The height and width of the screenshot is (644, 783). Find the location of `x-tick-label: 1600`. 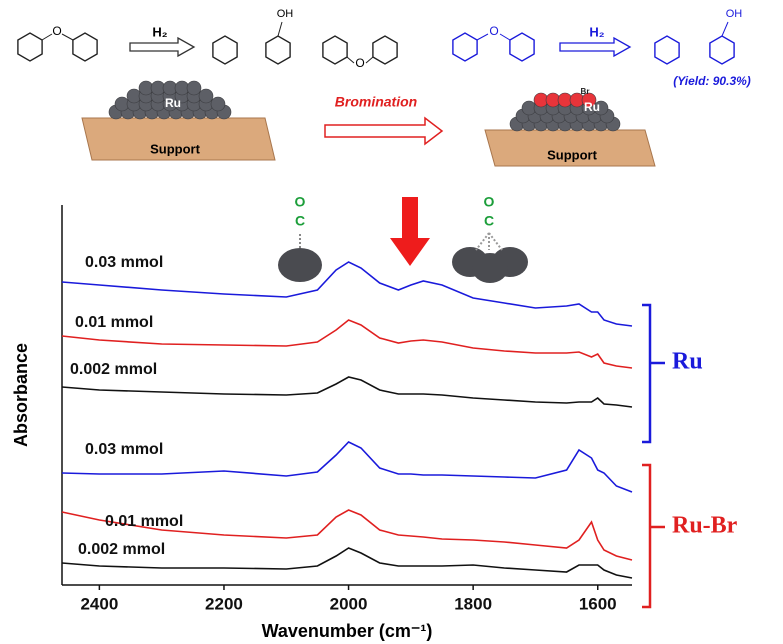

x-tick-label: 1600 is located at coordinates (598, 603).